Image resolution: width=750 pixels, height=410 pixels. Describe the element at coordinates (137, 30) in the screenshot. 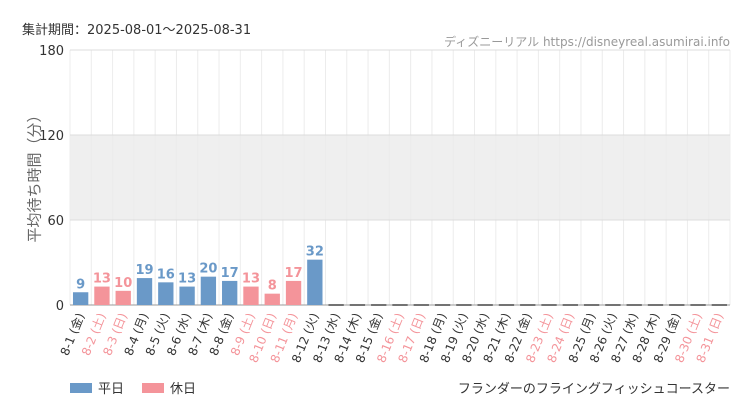

I see `period-label: 集計期間：2025-08-01～2025-08-31` at that location.